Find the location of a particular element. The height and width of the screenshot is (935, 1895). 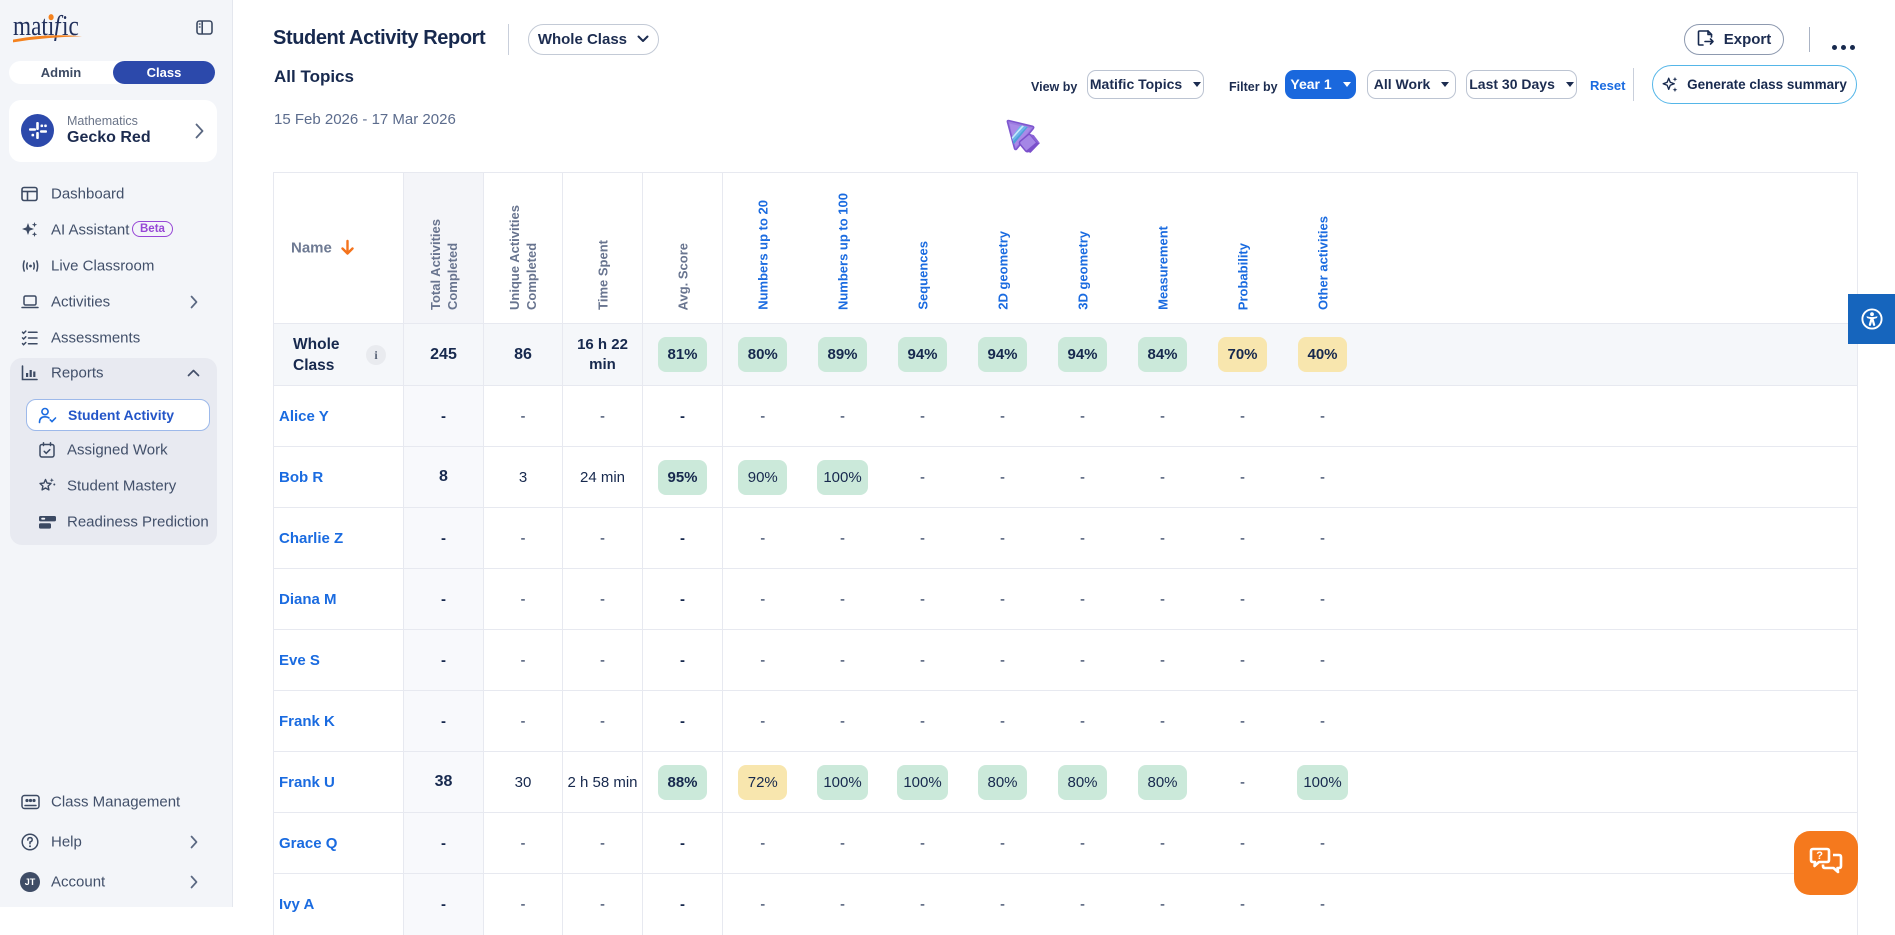

svg-text: f is located at coordinates (59, 26).